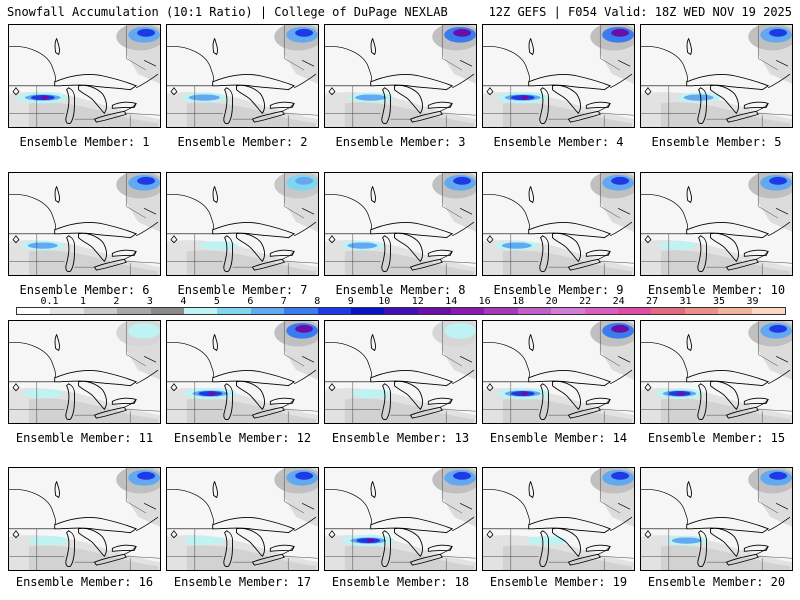  What do you see at coordinates (384, 301) in the screenshot?
I see `colorbar-label: 10` at bounding box center [384, 301].